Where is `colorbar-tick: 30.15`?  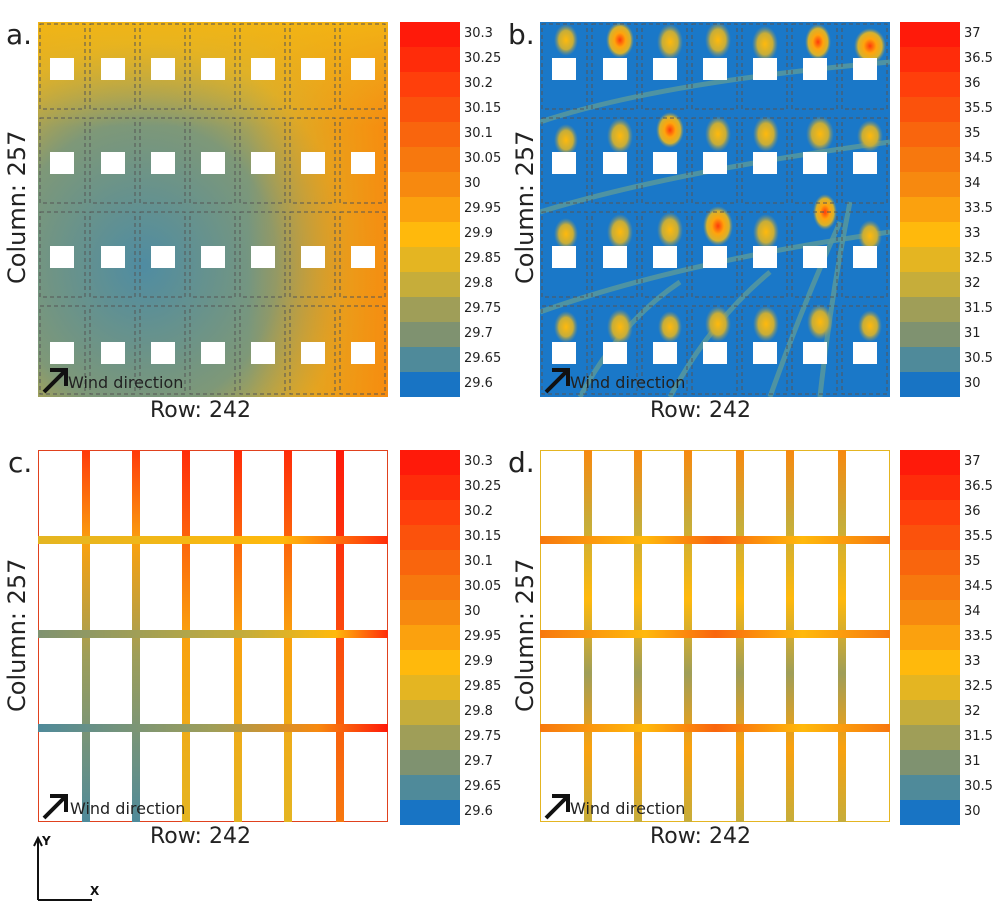 colorbar-tick: 30.15 is located at coordinates (483, 108).